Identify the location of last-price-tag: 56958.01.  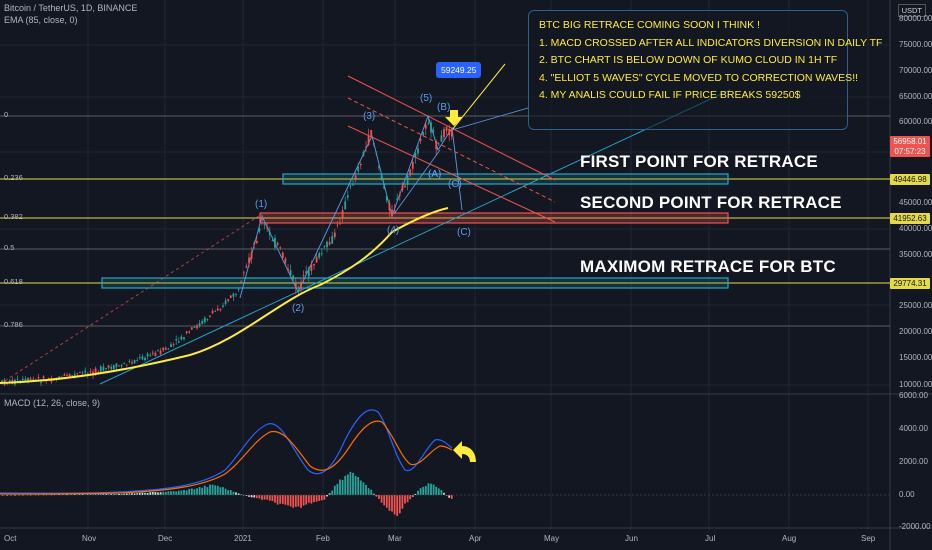
(910, 141).